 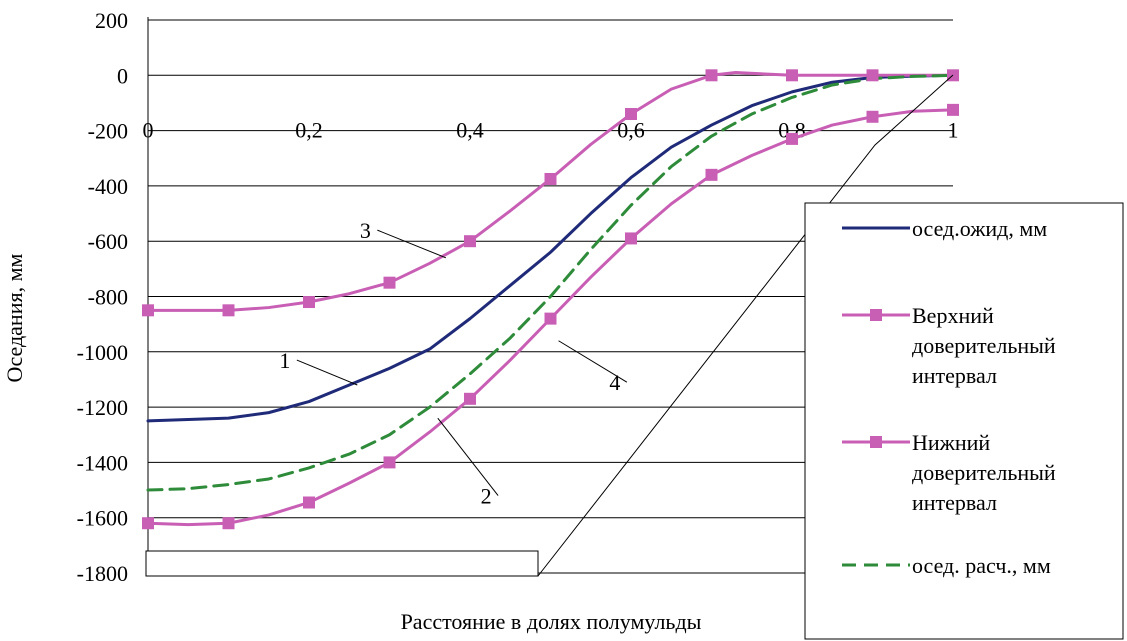 What do you see at coordinates (551, 621) in the screenshot?
I see `x-axis-title: Расстояние в долях полумульды` at bounding box center [551, 621].